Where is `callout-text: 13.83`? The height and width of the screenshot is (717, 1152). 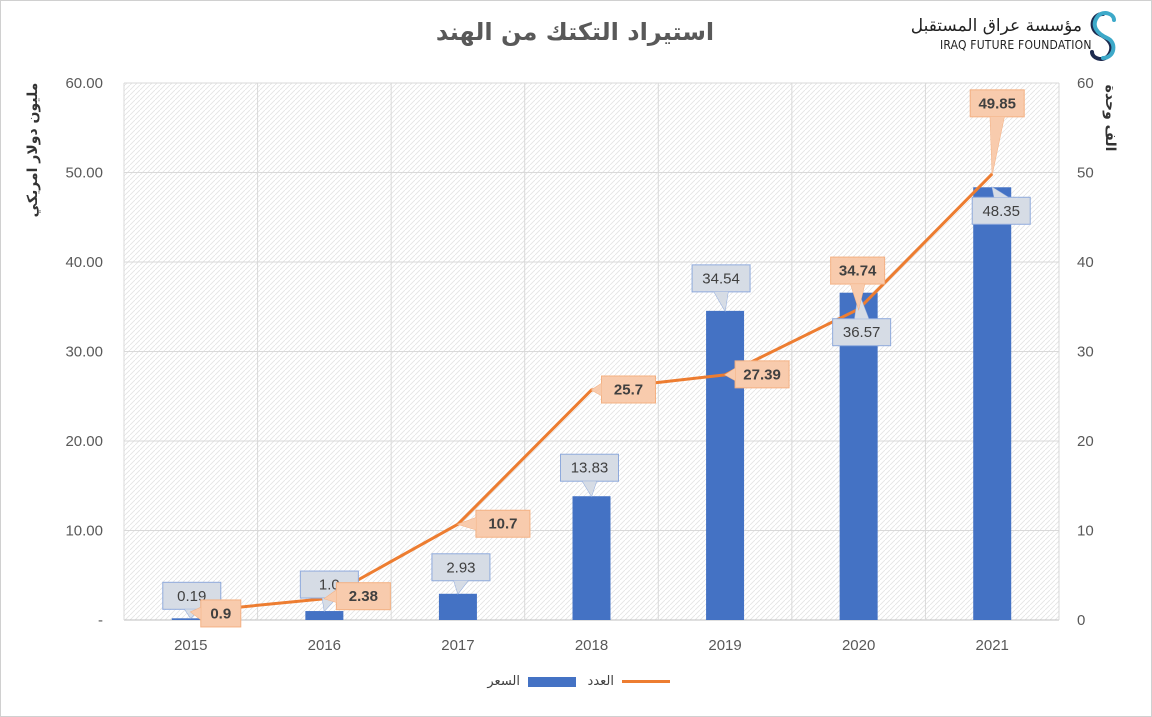 callout-text: 13.83 is located at coordinates (590, 468).